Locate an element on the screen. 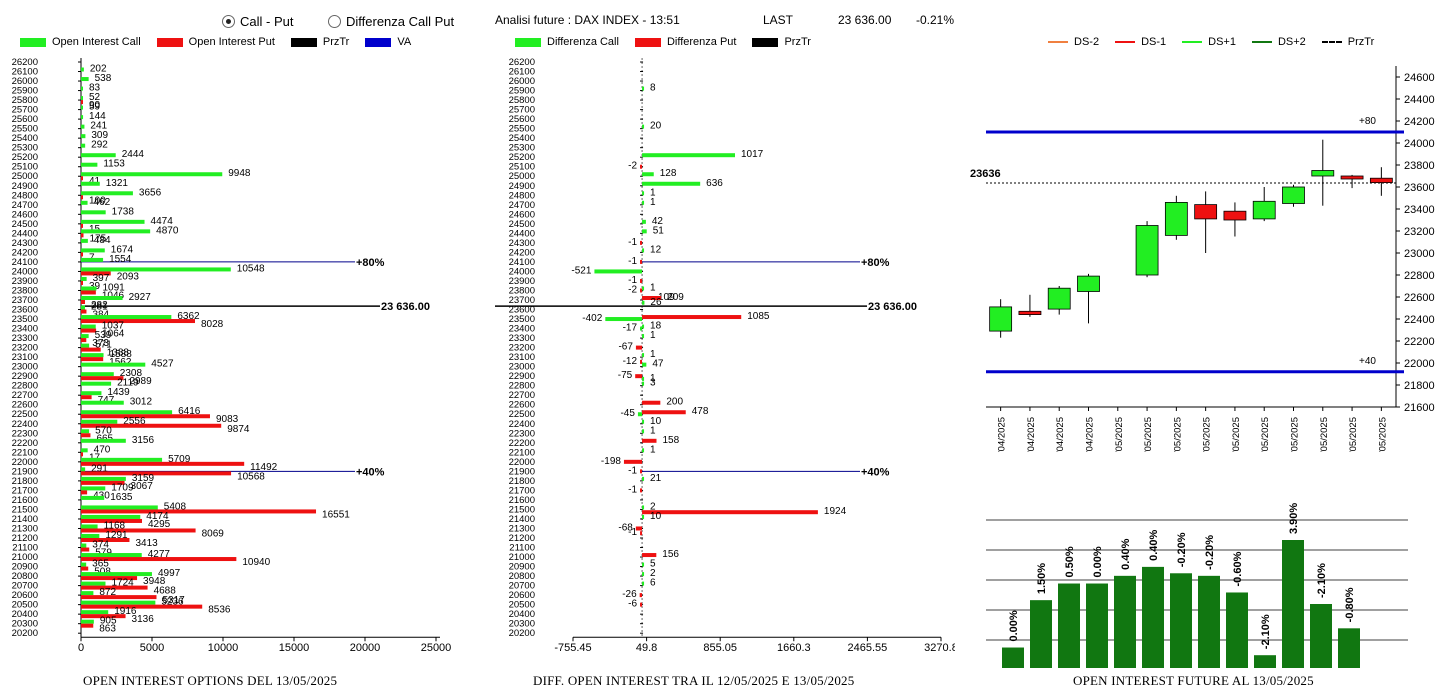 The height and width of the screenshot is (691, 1446). y-tick-label: 21100 is located at coordinates (25, 548).